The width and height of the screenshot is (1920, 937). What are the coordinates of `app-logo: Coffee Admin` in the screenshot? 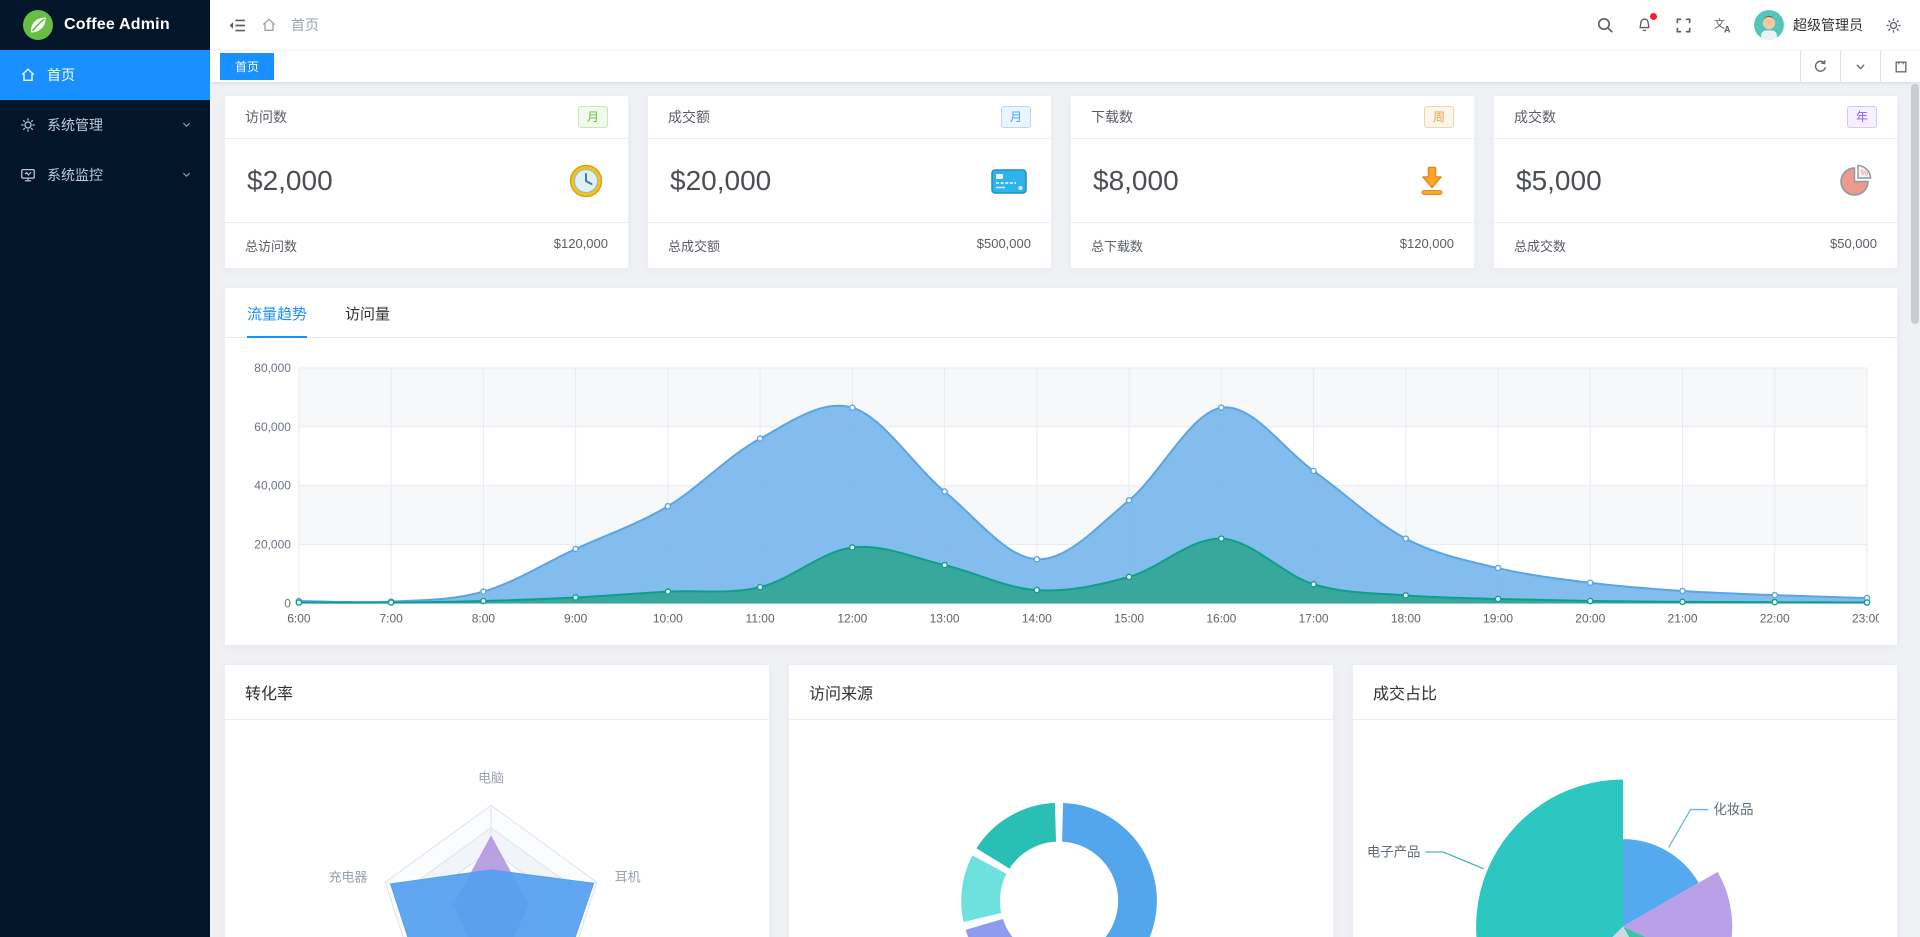 It's located at (105, 25).